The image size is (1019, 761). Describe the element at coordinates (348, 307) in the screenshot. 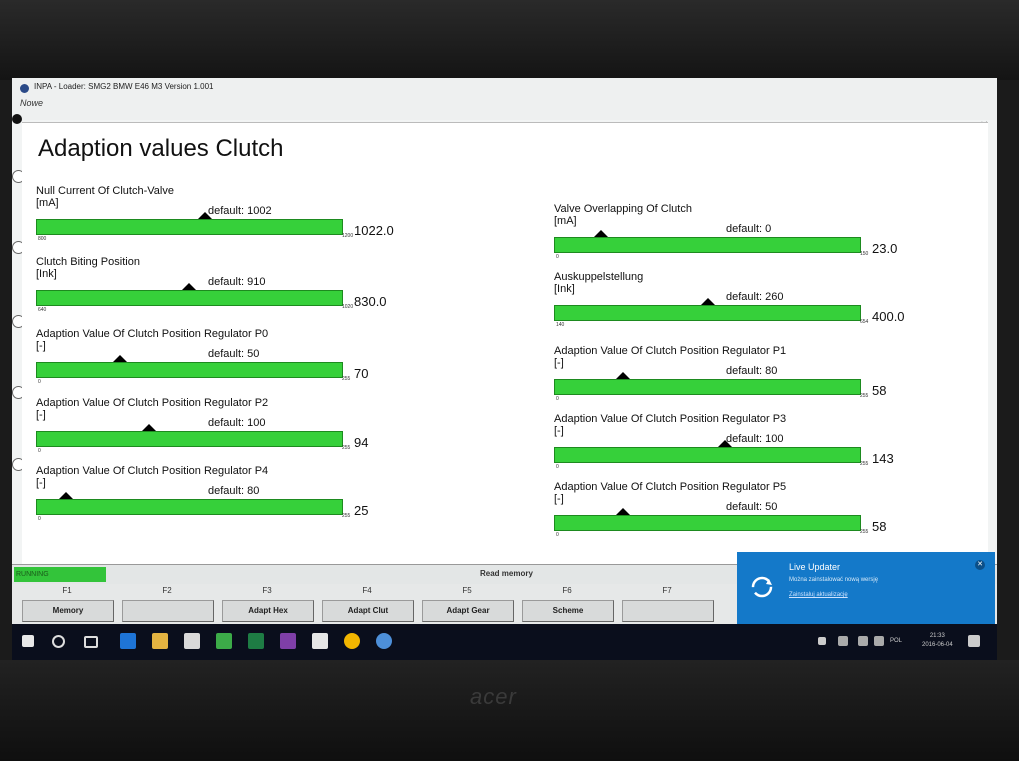

I see `parameter-max: 1020` at that location.